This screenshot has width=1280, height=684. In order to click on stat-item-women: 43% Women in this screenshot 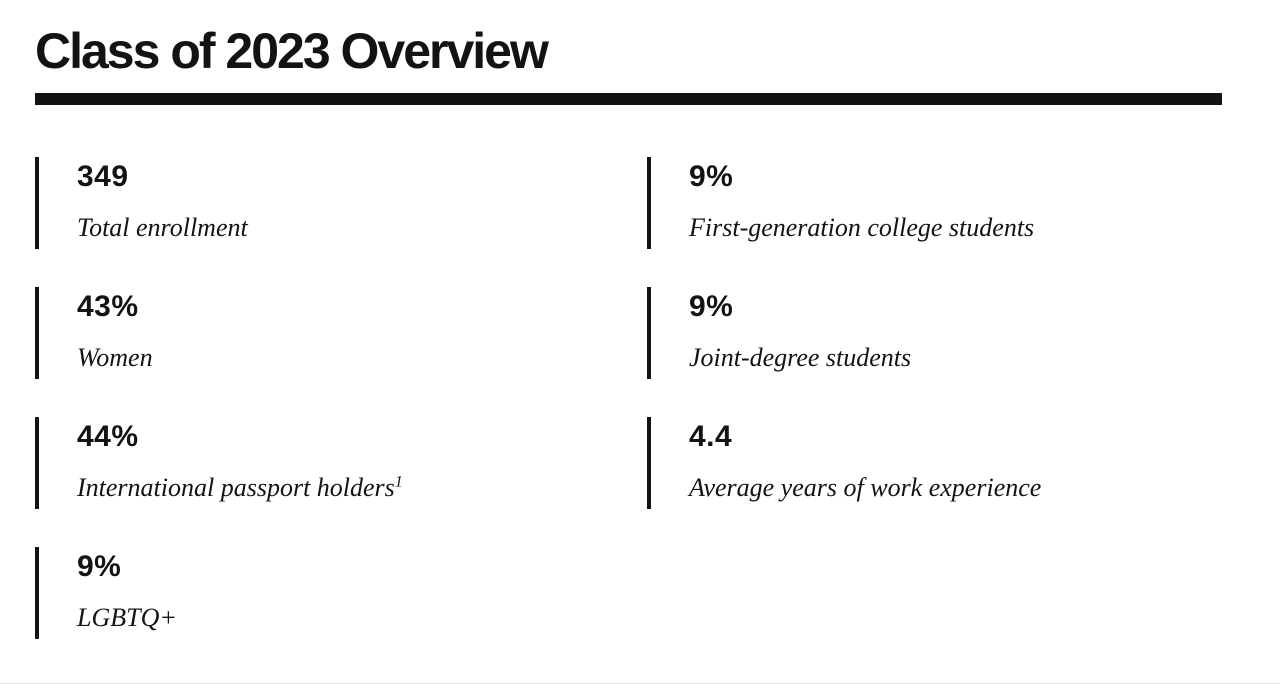, I will do `click(341, 333)`.